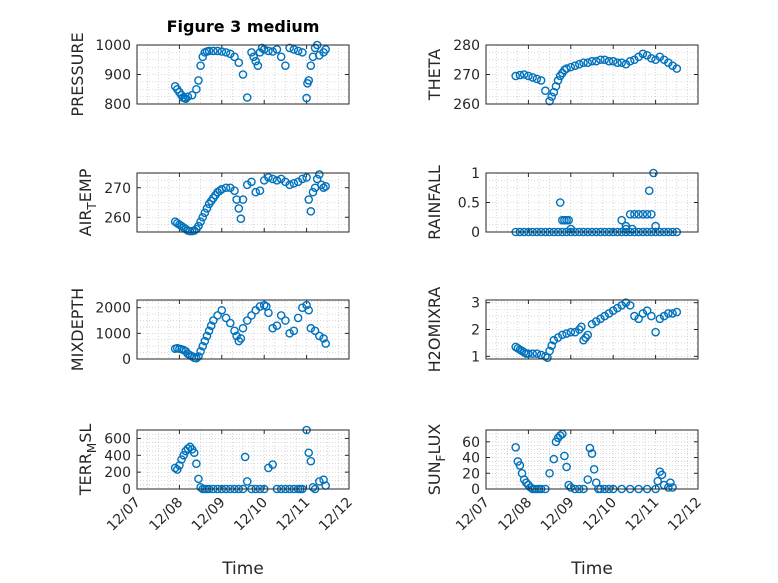 This screenshot has width=778, height=583. What do you see at coordinates (113, 46) in the screenshot?
I see `y-tick-label: 1000` at bounding box center [113, 46].